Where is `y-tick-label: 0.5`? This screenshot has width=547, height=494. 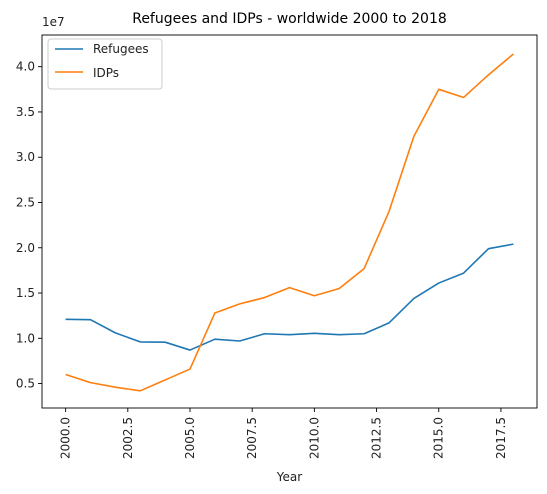 y-tick-label: 0.5 is located at coordinates (25, 384).